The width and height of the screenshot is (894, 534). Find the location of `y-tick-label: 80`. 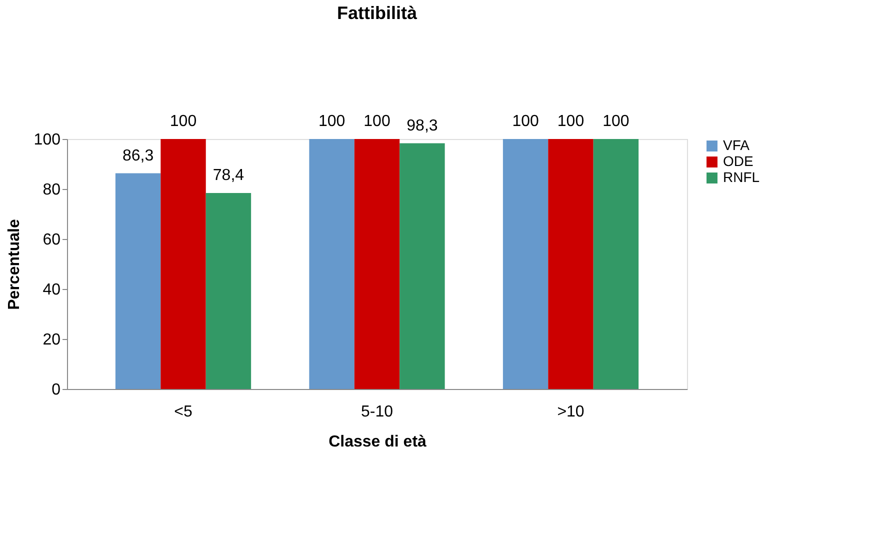

y-tick-label: 80 is located at coordinates (51, 190).